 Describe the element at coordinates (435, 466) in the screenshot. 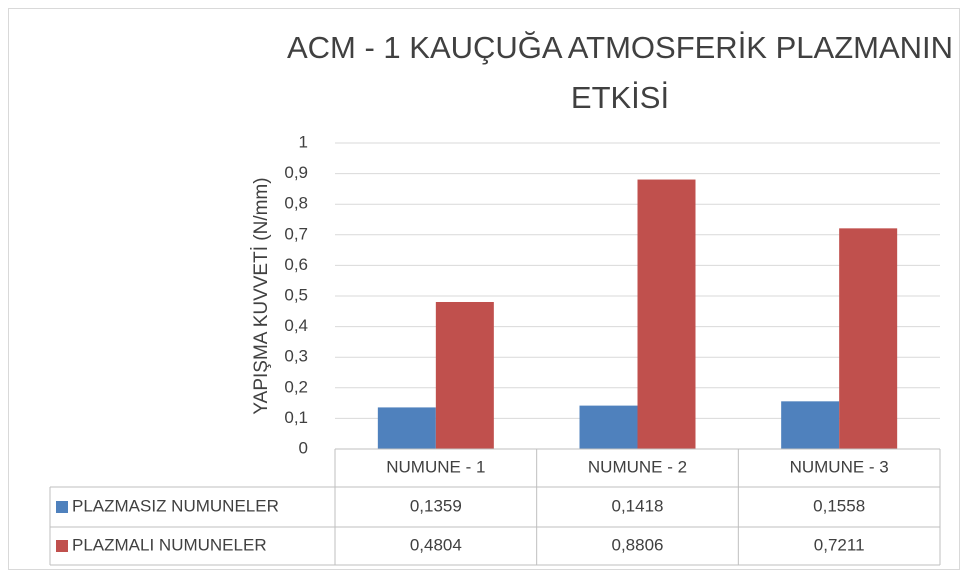

I see `x-tick-label: NUMUNE - 1` at that location.